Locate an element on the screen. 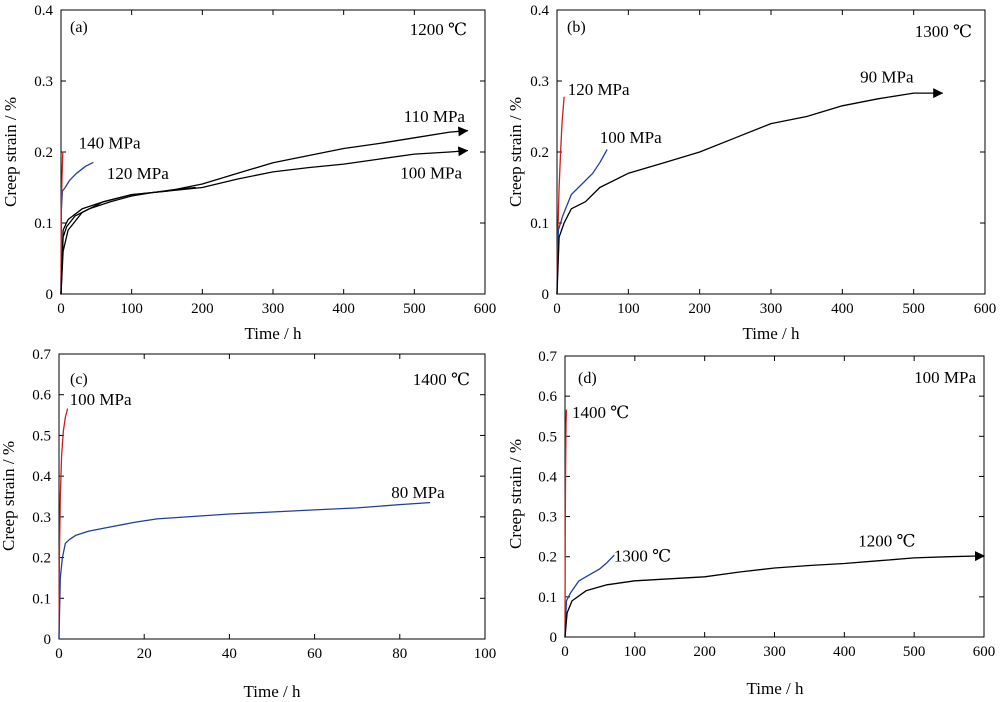 The width and height of the screenshot is (1000, 702). x-tick-label: 40 is located at coordinates (229, 654).